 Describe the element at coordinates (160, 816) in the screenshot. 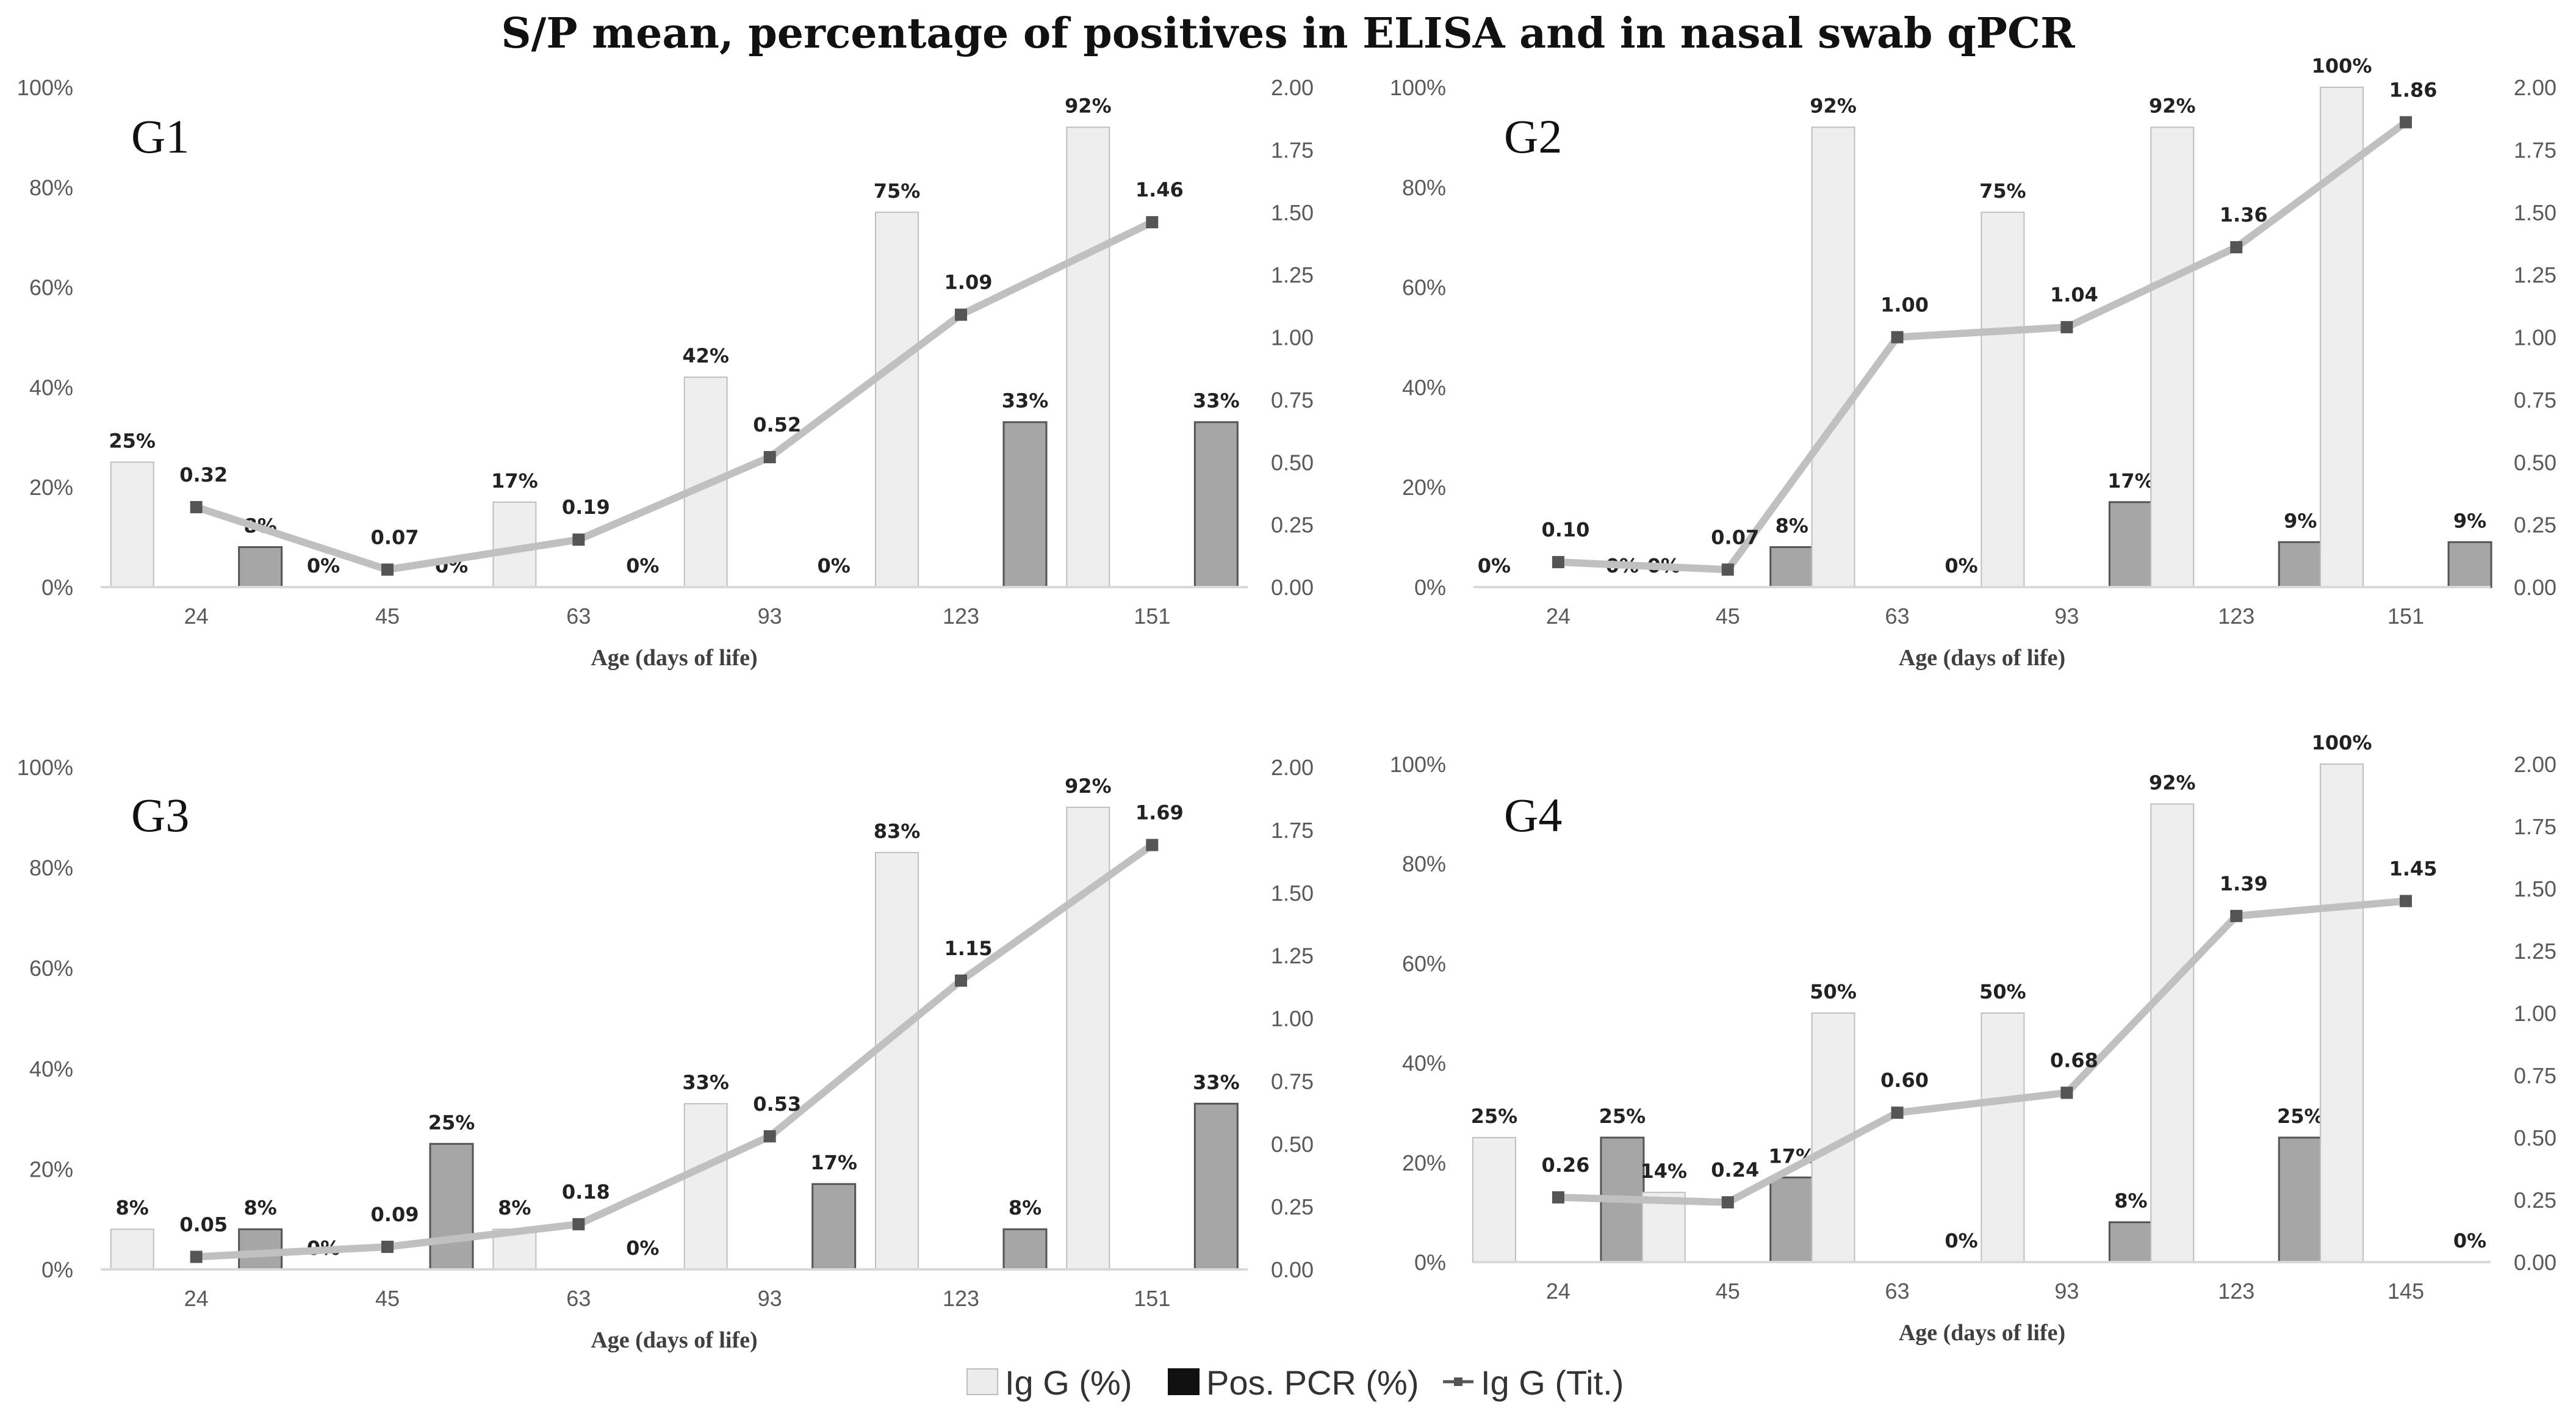

I see `panel-label: G3` at that location.